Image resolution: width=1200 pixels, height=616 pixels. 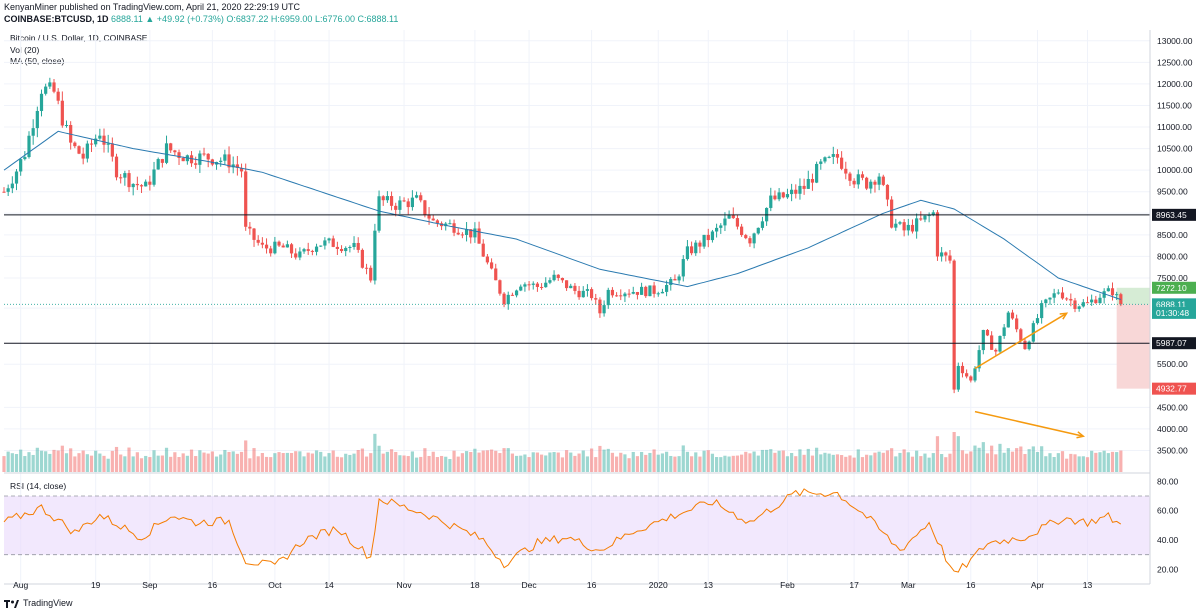 I want to click on ohlc-text: O:6837.22 H:6959.00 L:6776.00 C:6888.11, so click(x=312, y=19).